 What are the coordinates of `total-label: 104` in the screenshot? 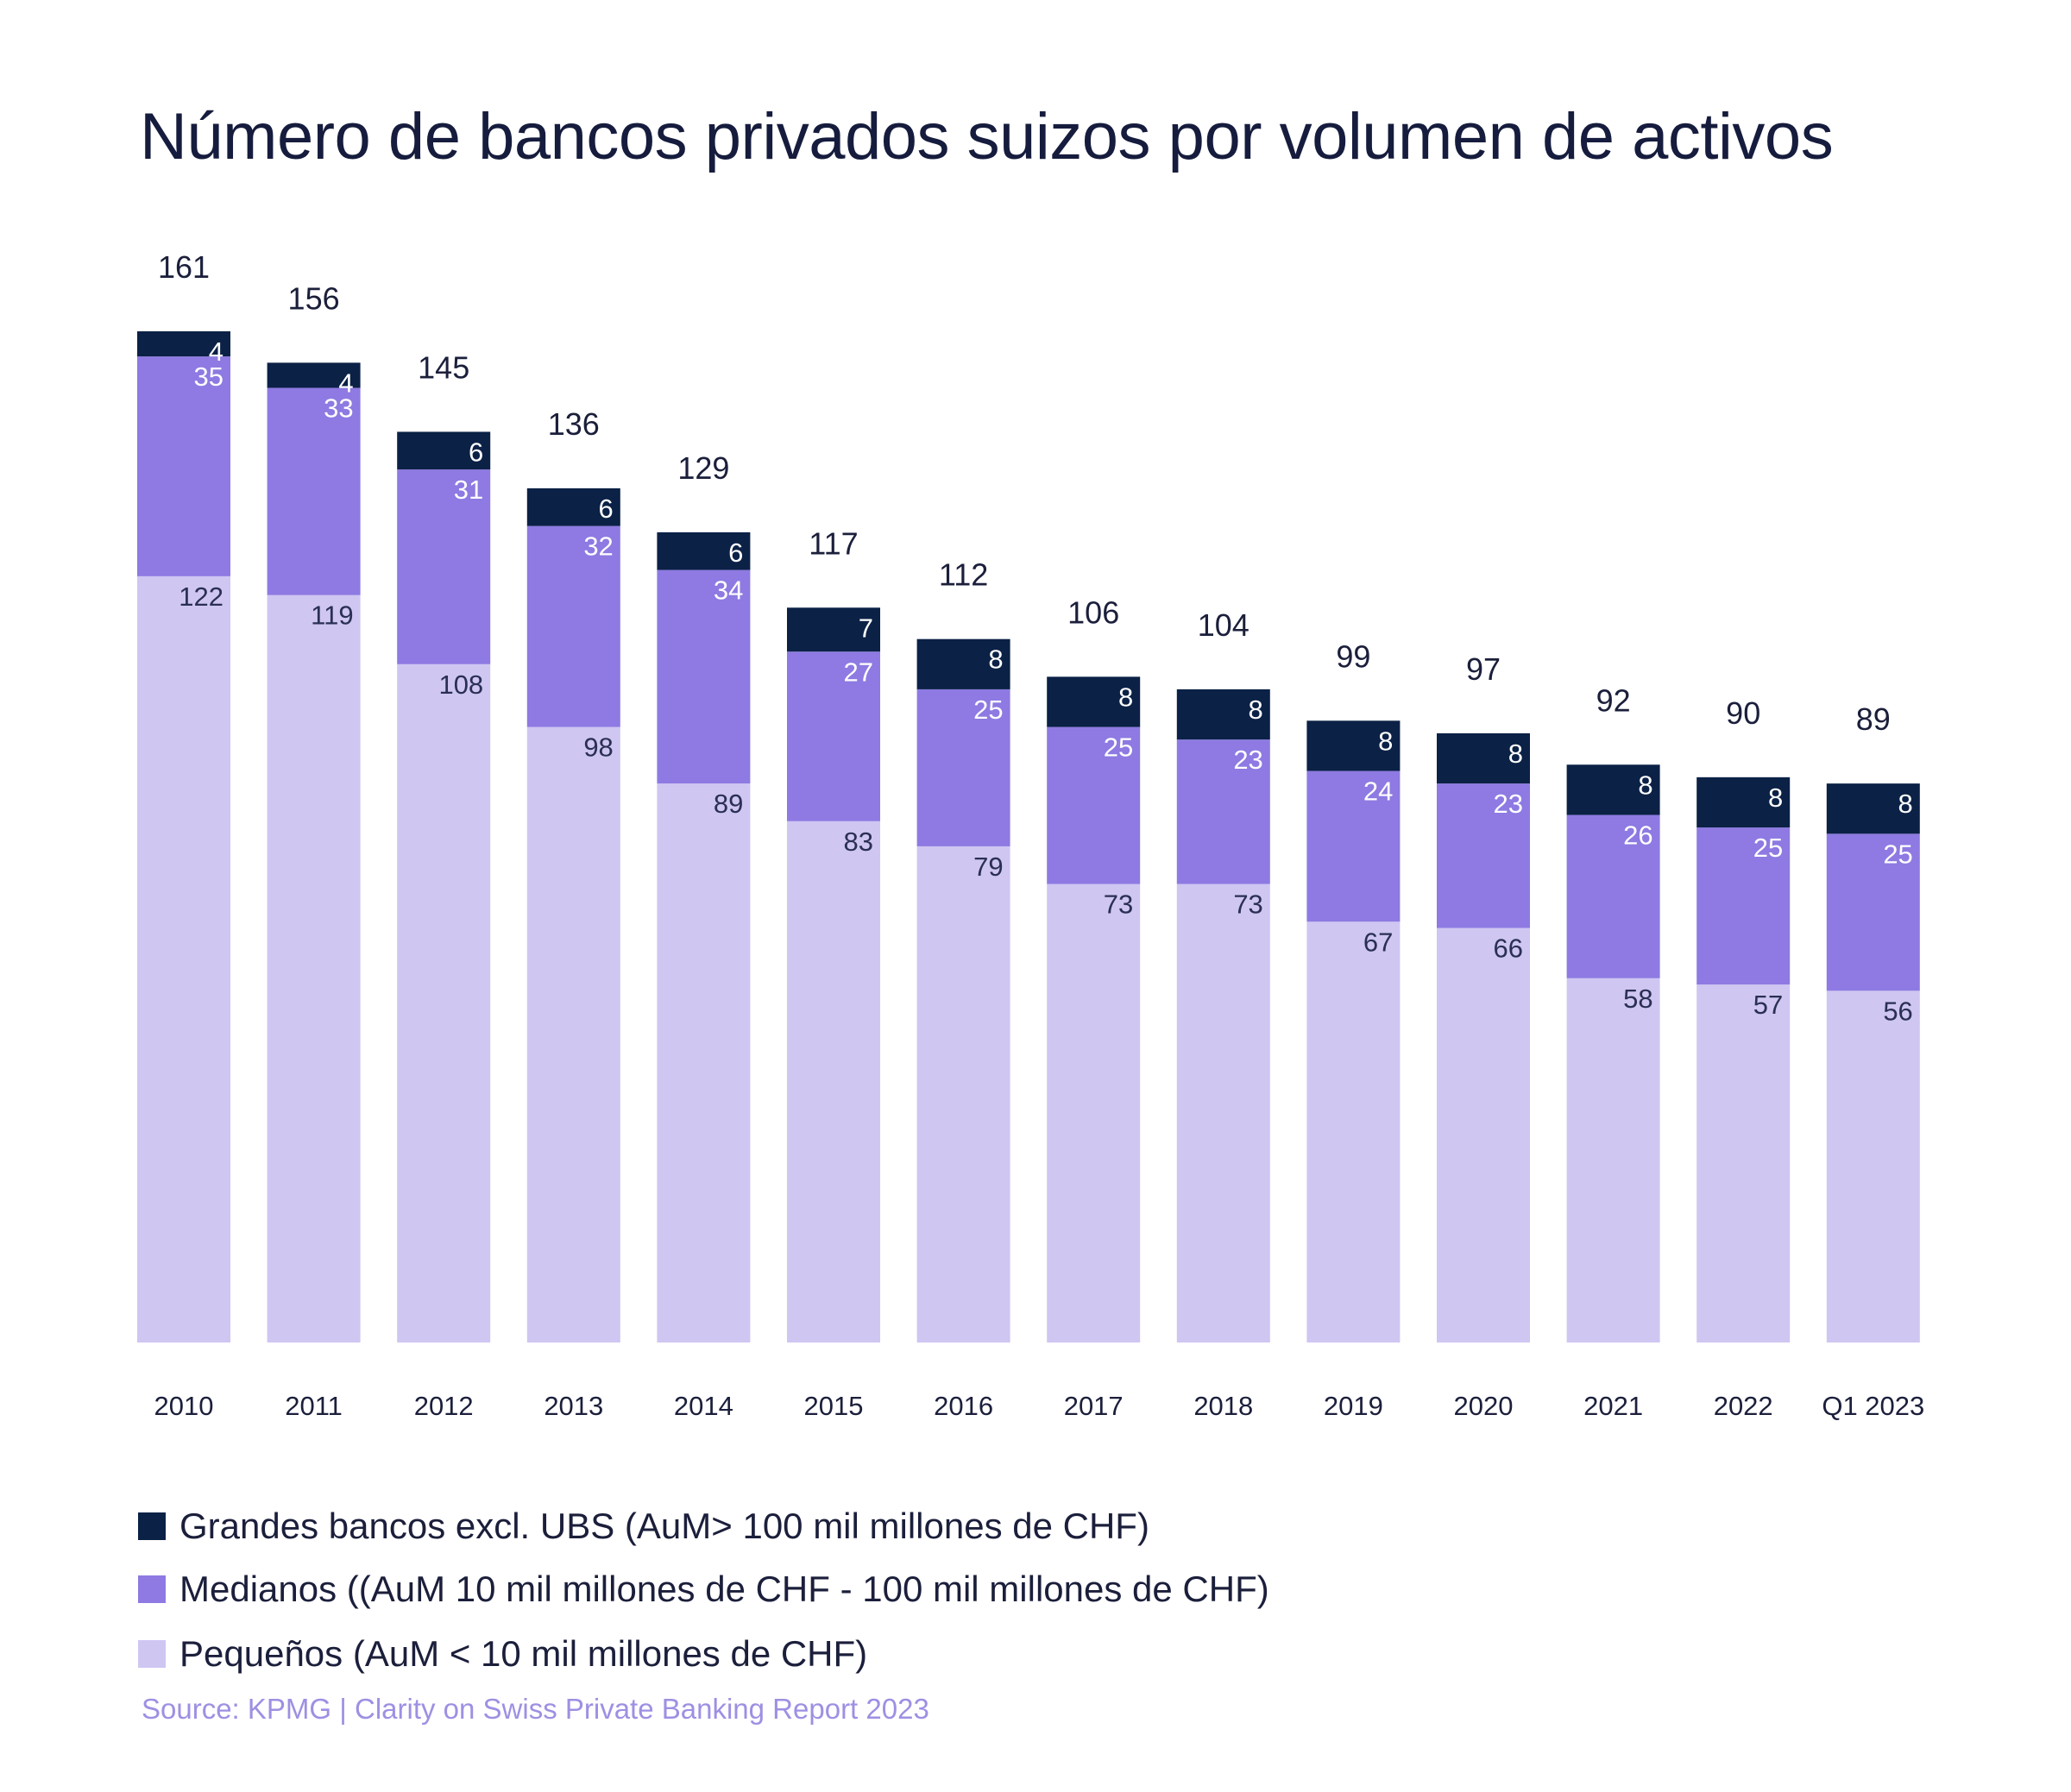 It's located at (1224, 625).